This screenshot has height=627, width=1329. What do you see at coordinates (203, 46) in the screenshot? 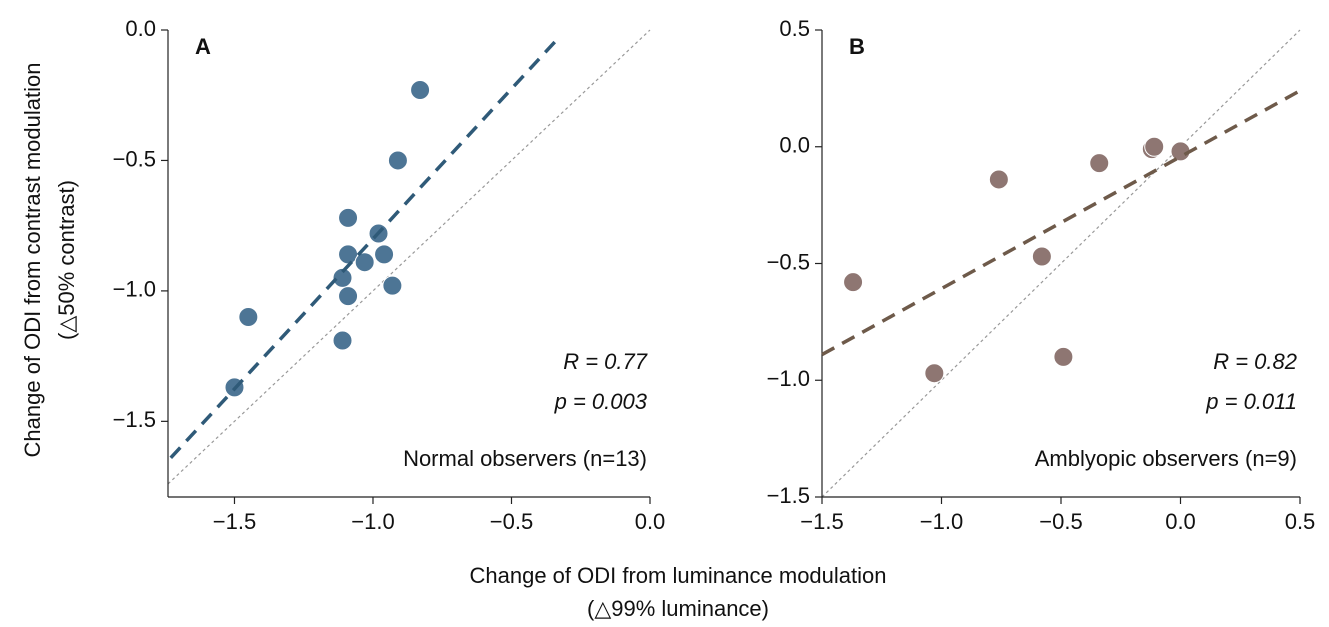
I see `panel-label: A` at bounding box center [203, 46].